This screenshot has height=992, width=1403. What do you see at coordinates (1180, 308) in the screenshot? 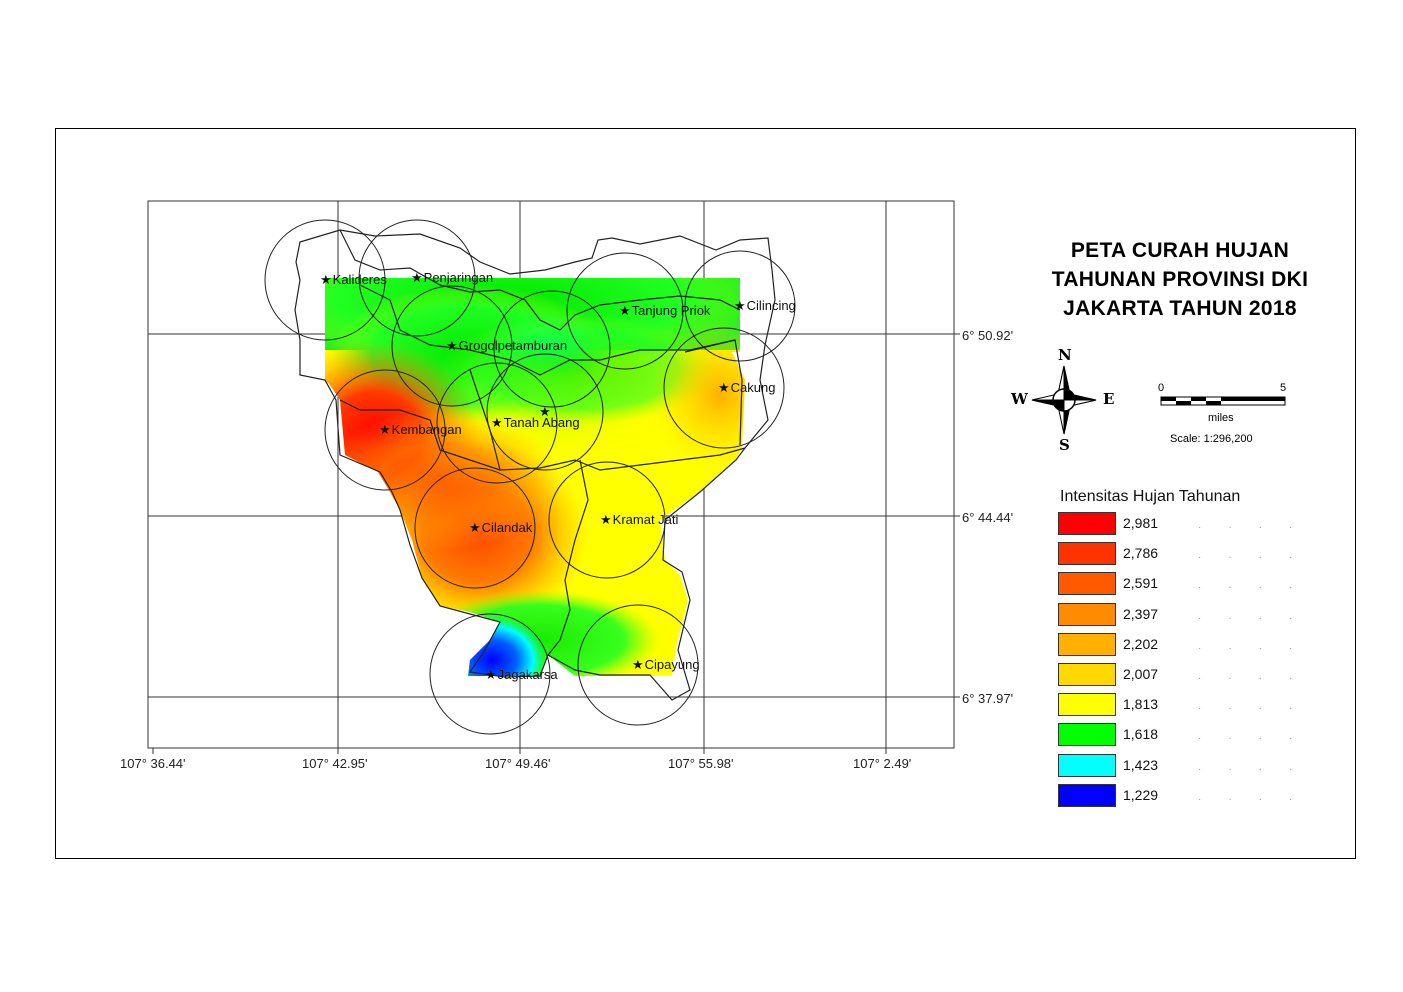
I see `map-title-line: JAKARTA TAHUN 2018` at bounding box center [1180, 308].